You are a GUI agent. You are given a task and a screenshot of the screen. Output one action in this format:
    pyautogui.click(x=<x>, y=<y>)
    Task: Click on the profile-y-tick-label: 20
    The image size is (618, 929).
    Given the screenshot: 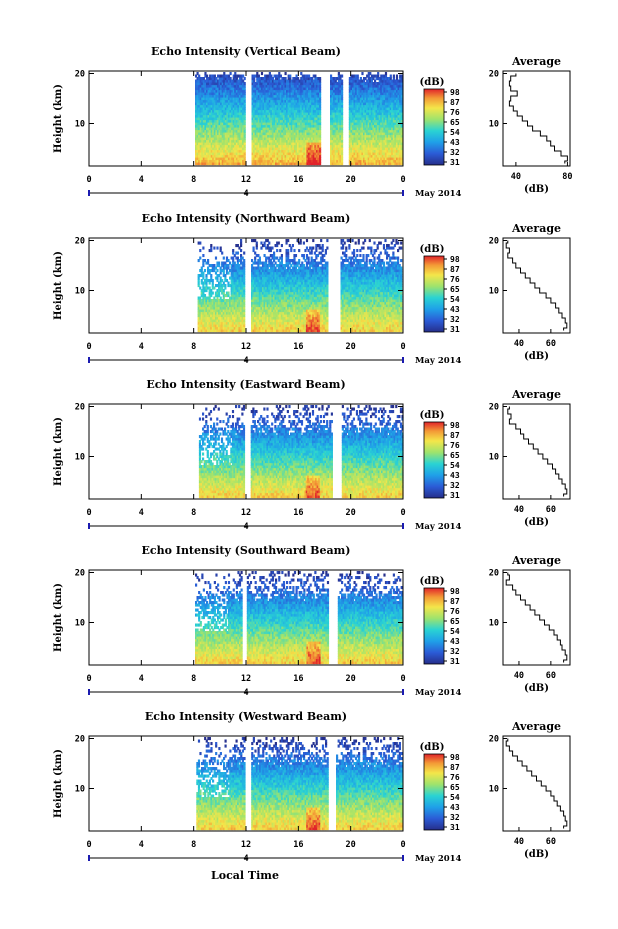 What is the action you would take?
    pyautogui.click(x=494, y=75)
    